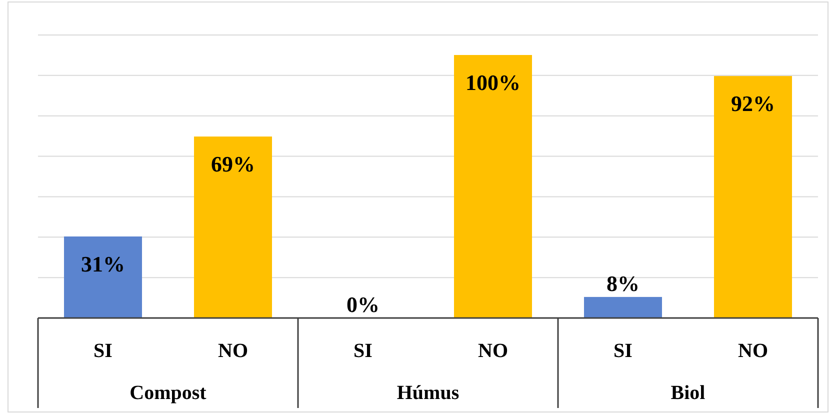 This screenshot has height=416, width=835. What do you see at coordinates (623, 283) in the screenshot?
I see `data-label: 8%` at bounding box center [623, 283].